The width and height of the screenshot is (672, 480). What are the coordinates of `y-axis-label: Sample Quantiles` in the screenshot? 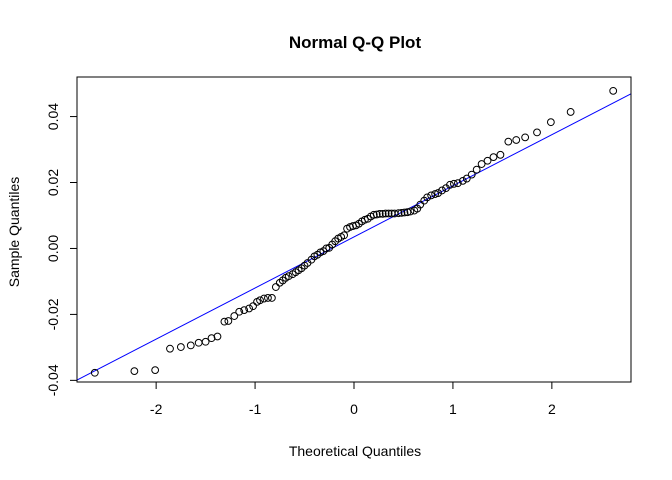 It's located at (14, 232).